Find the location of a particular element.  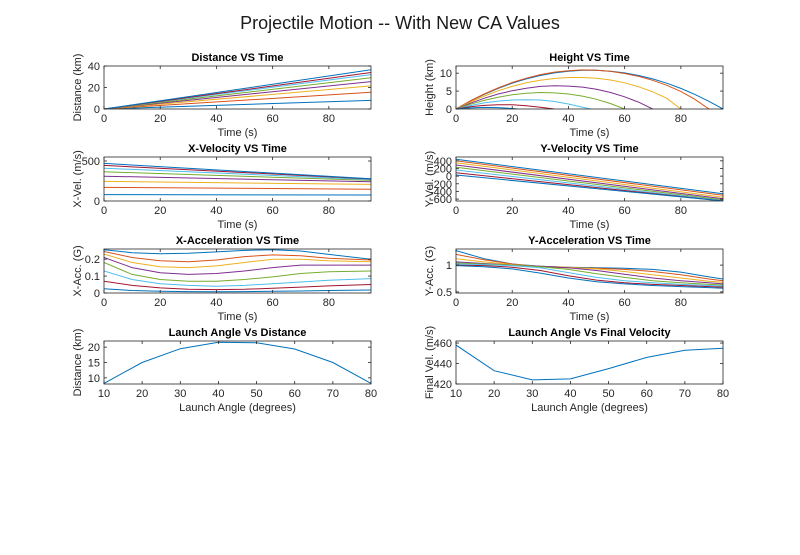

y-tick-label: 440 is located at coordinates (443, 365).